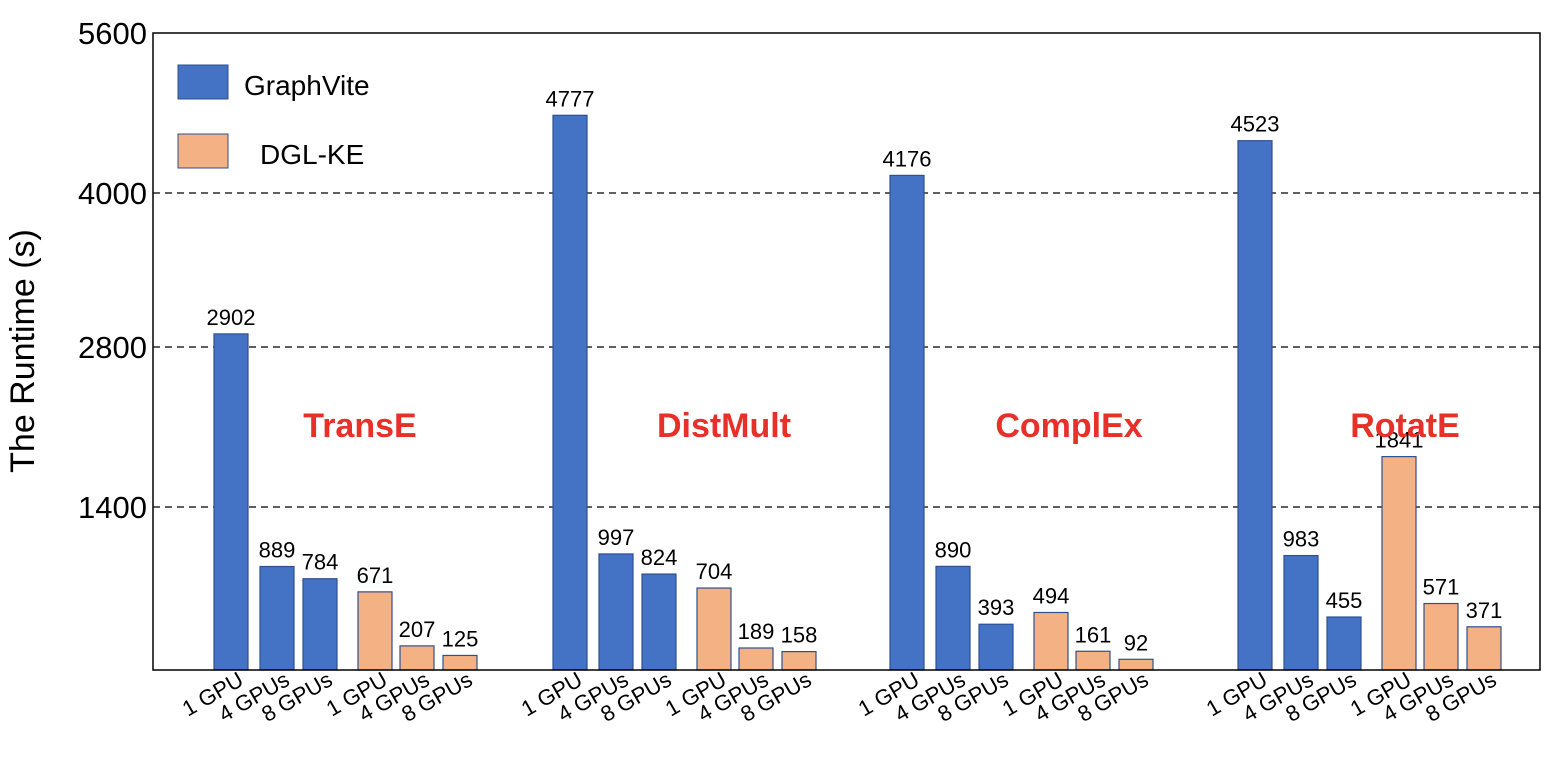 The height and width of the screenshot is (768, 1558). I want to click on data-label: 890, so click(953, 549).